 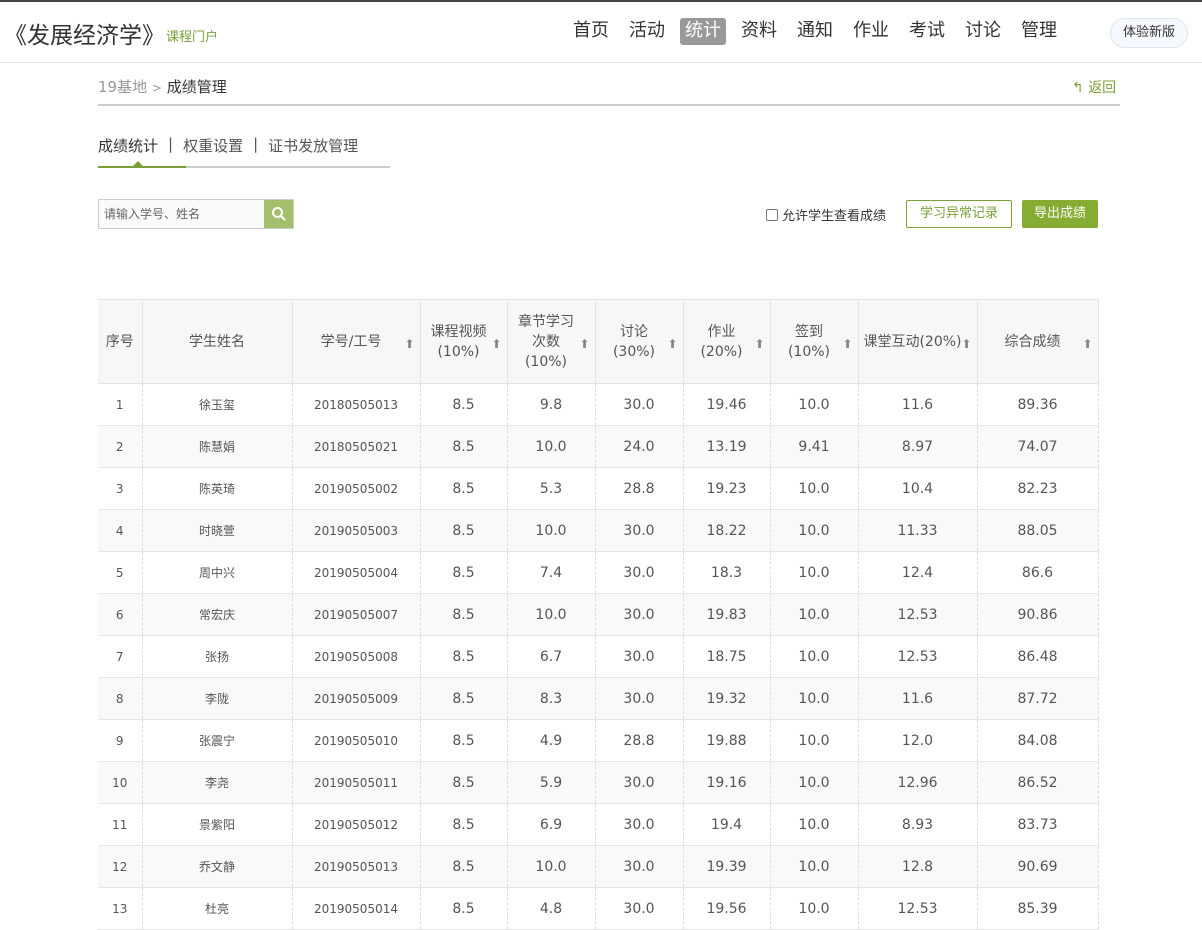 What do you see at coordinates (1060, 214) in the screenshot?
I see `export-grades-button: 导出成绩` at bounding box center [1060, 214].